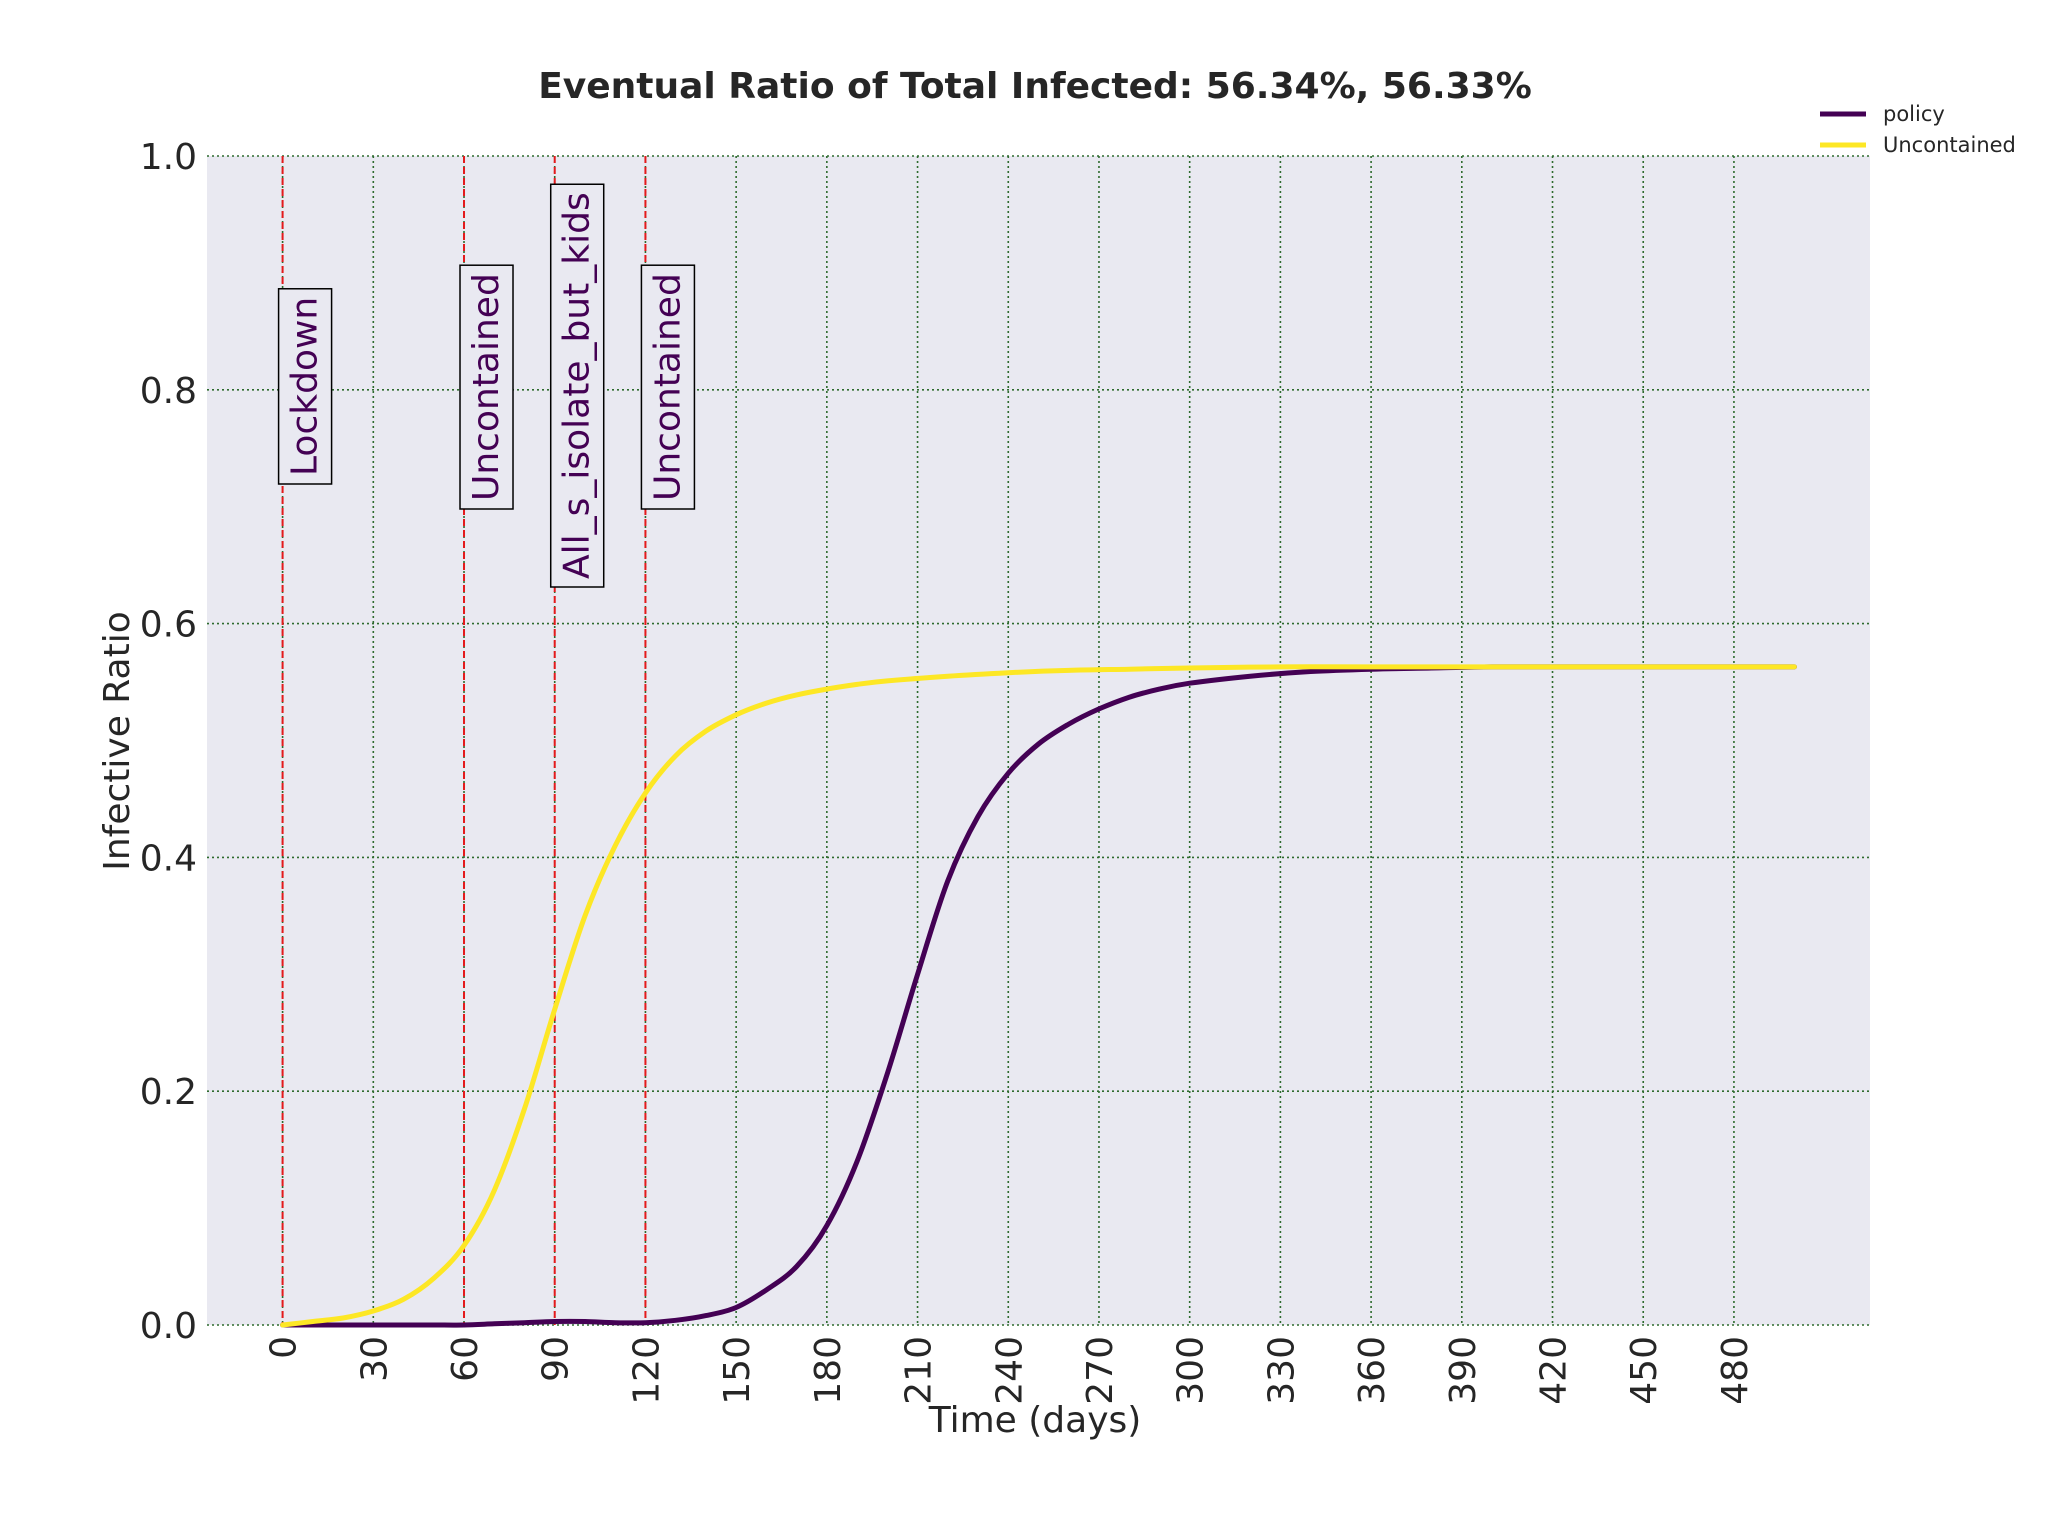  Describe the element at coordinates (1463, 1370) in the screenshot. I see `x-tick-label: 390` at that location.